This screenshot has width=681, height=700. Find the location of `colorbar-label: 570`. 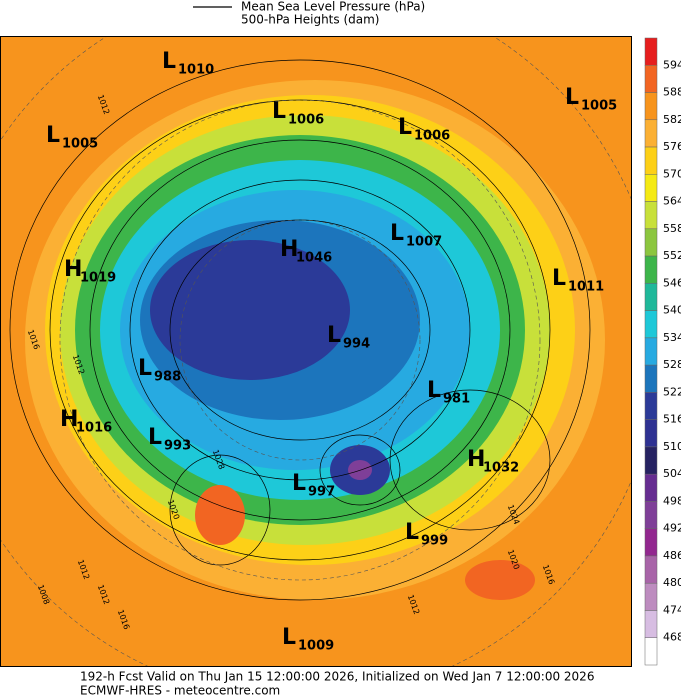

colorbar-label: 570 is located at coordinates (672, 173).